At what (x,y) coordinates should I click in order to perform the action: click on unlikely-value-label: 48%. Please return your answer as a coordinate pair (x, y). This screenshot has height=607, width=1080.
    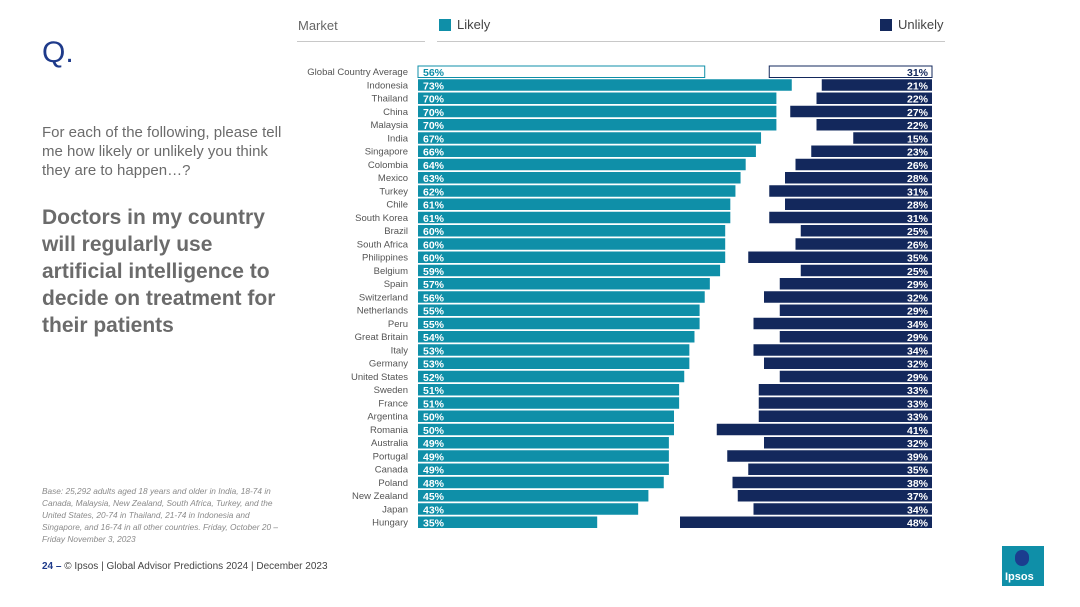
    Looking at the image, I should click on (918, 524).